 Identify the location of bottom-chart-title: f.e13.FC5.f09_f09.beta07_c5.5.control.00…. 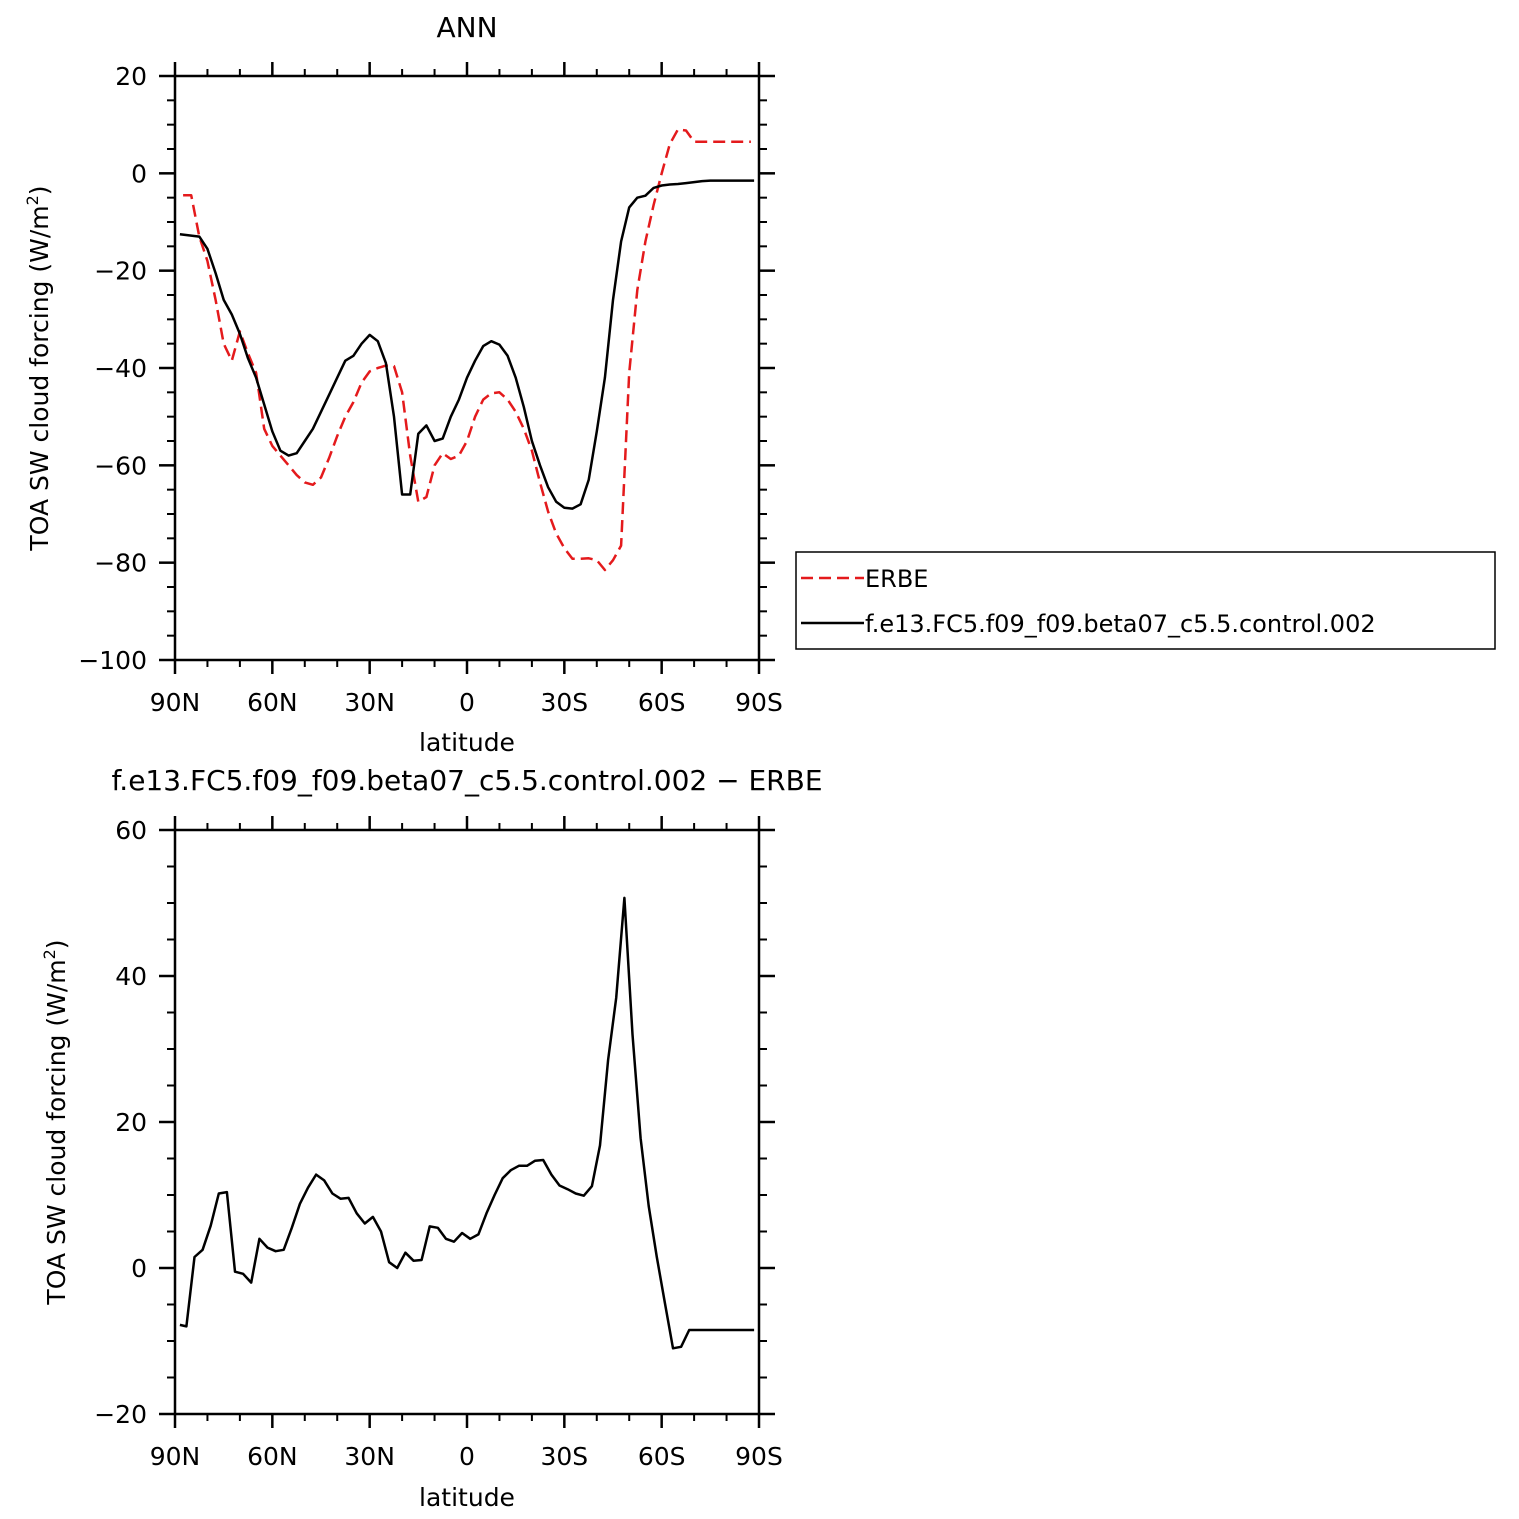
(466, 780).